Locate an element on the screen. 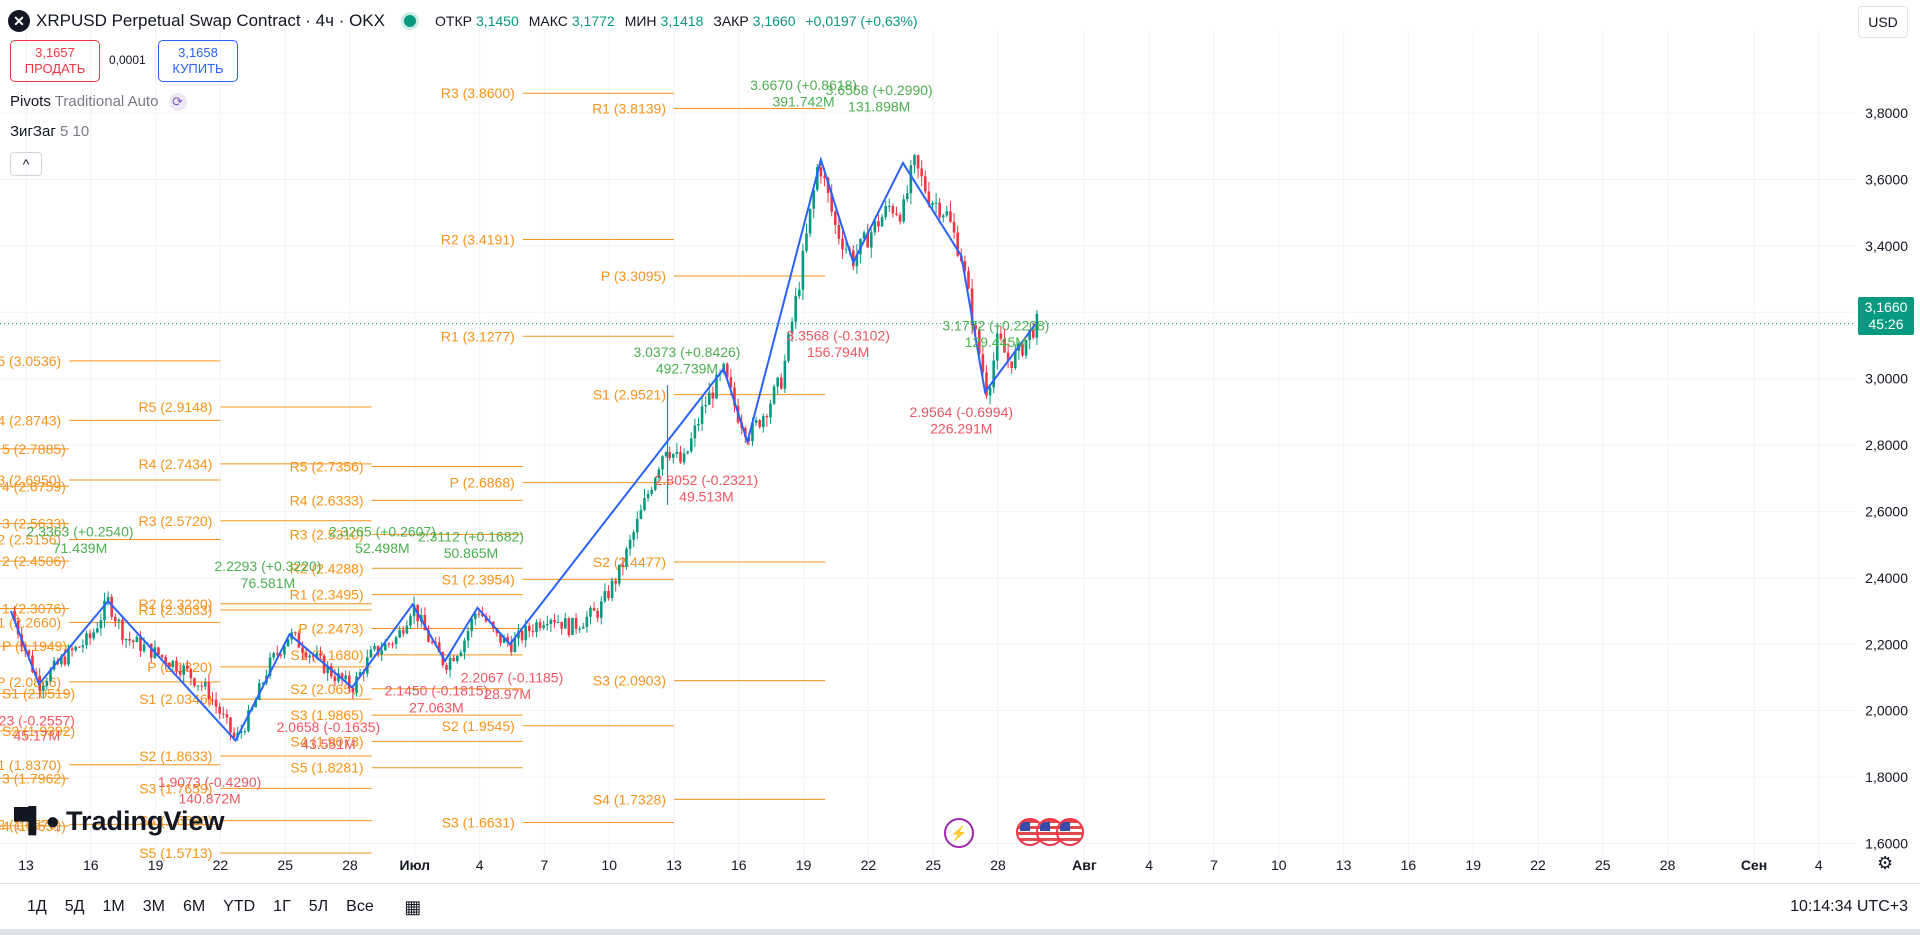 The image size is (1920, 935). price-tick-label: 3,6000 is located at coordinates (1886, 180).